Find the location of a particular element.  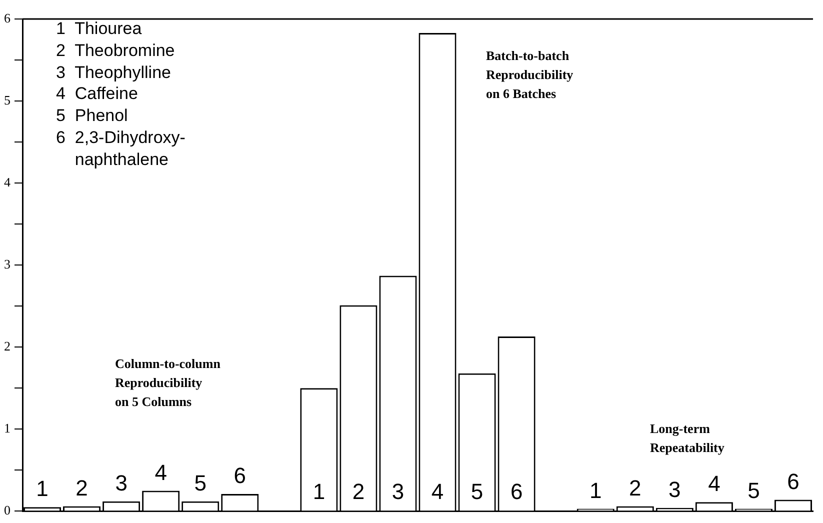

annotation: Column-to-column Reproducibility on 5 Columns is located at coordinates (167, 383).